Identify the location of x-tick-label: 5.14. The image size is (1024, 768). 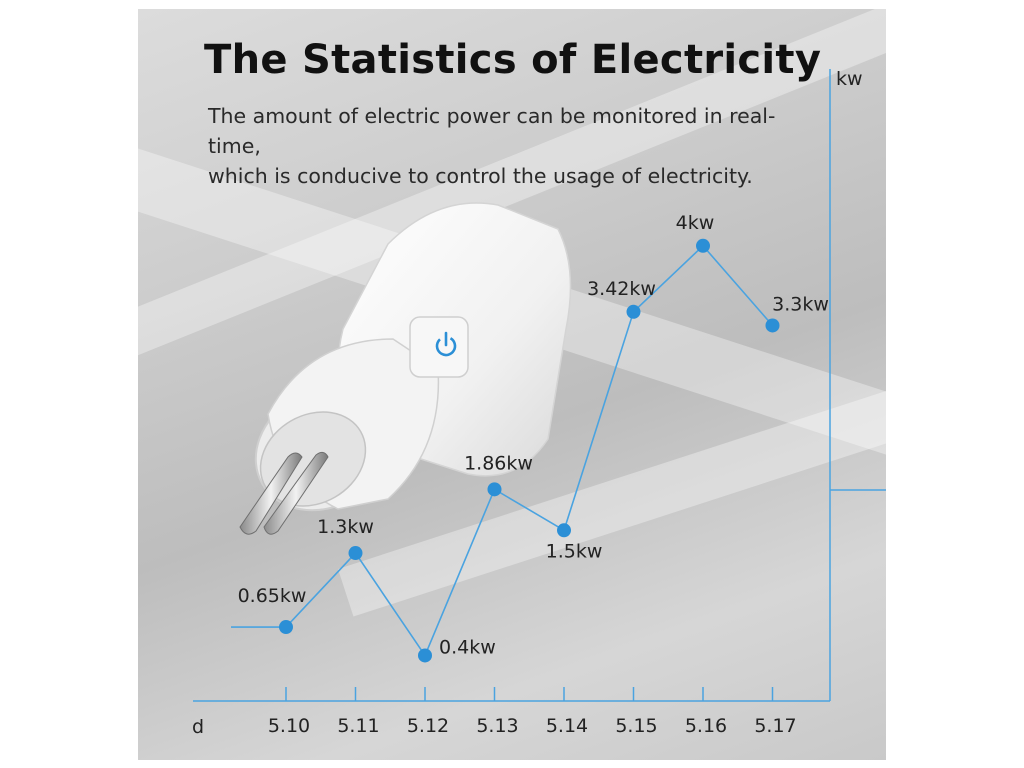
(567, 726).